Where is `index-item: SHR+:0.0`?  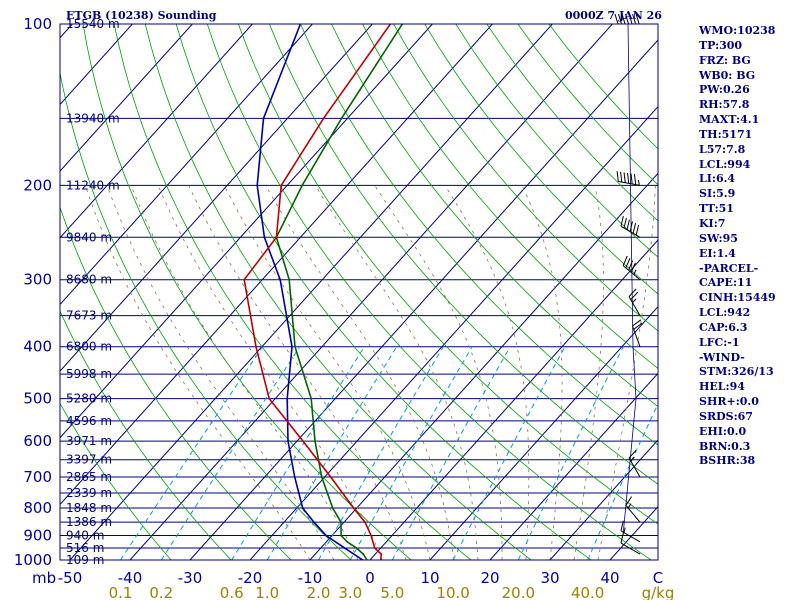 index-item: SHR+:0.0 is located at coordinates (729, 402).